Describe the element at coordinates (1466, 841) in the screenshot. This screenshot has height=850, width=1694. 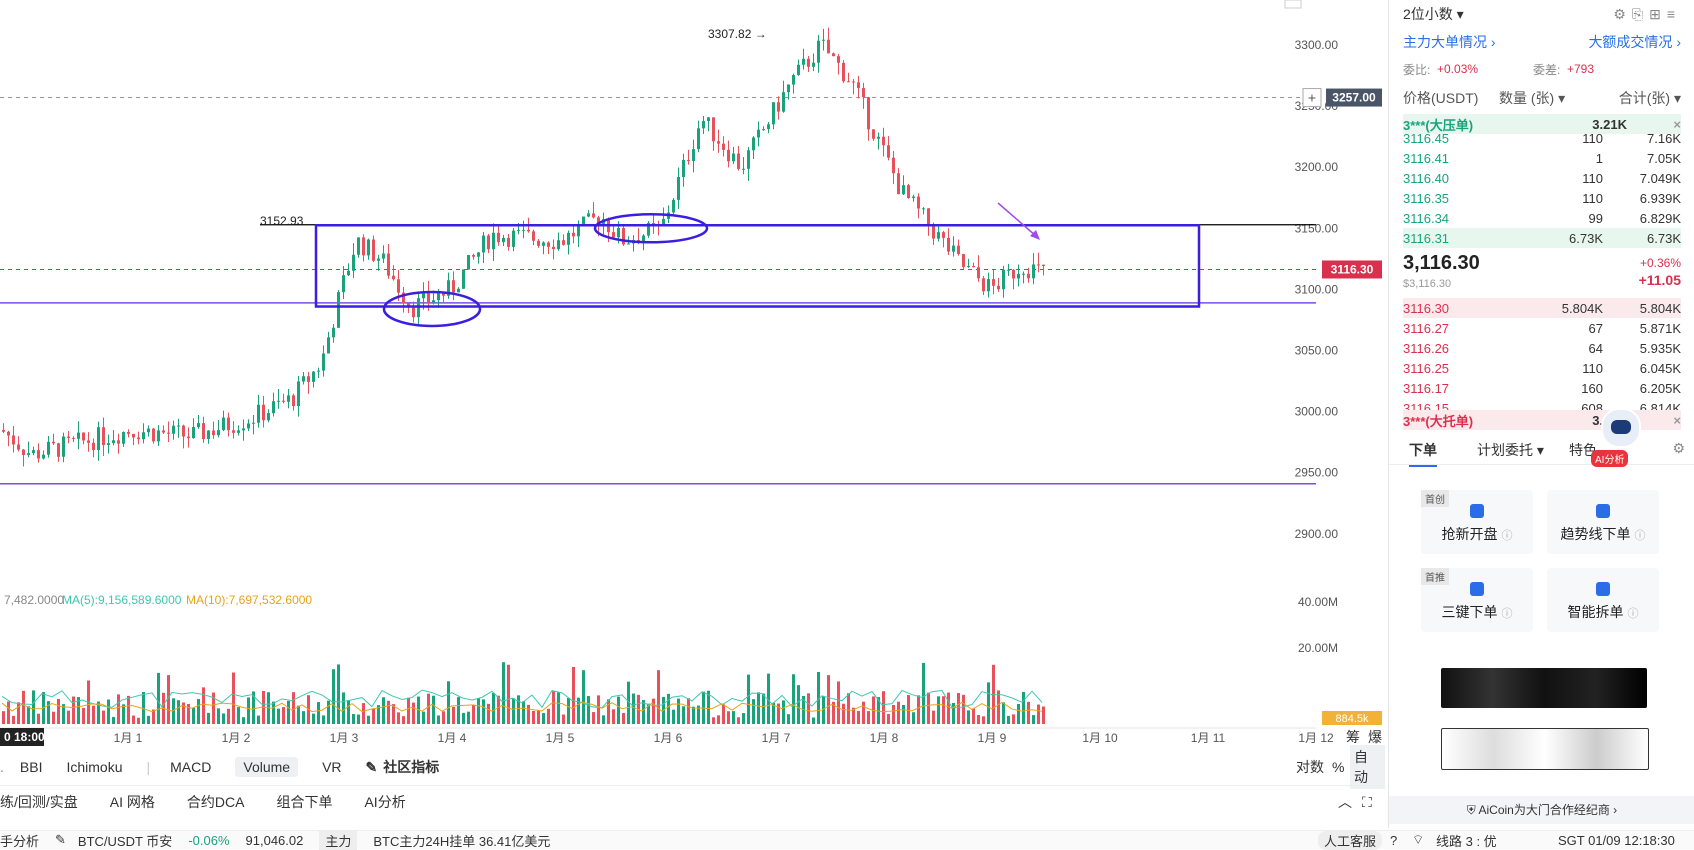
I see `status-line: 线路 3 : 优` at that location.